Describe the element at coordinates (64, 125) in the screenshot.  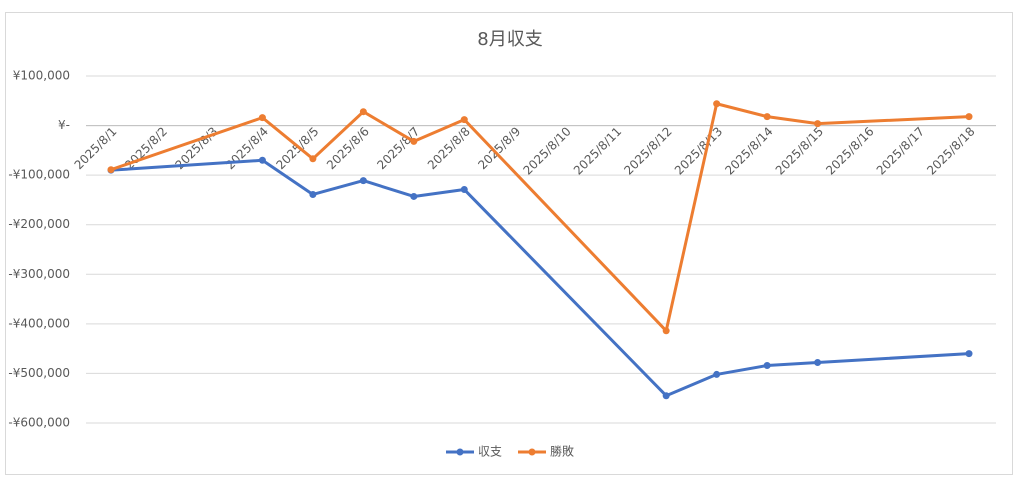
I see `y-tick-label: ¥-` at that location.